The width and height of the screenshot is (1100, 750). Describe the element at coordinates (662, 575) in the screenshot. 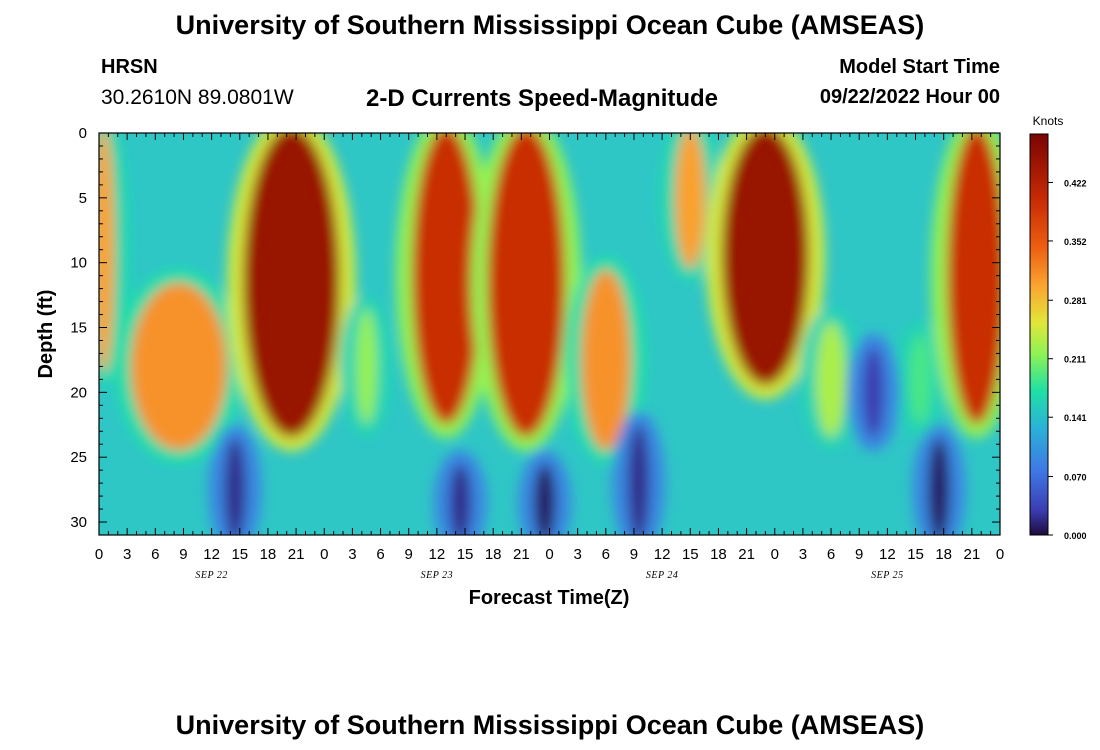

I see `date-label: SEP 24` at that location.